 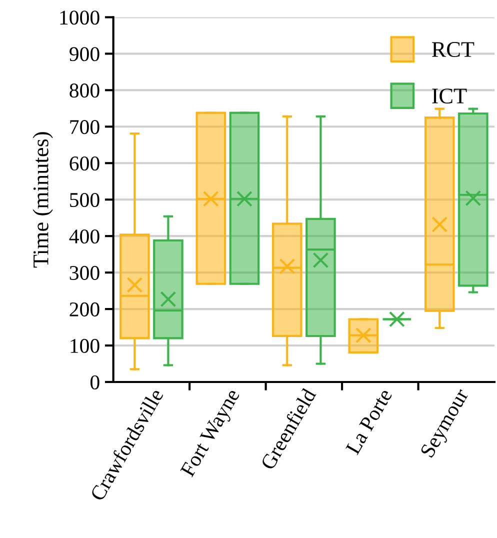 What do you see at coordinates (95, 382) in the screenshot?
I see `y-tick-label: 0` at bounding box center [95, 382].